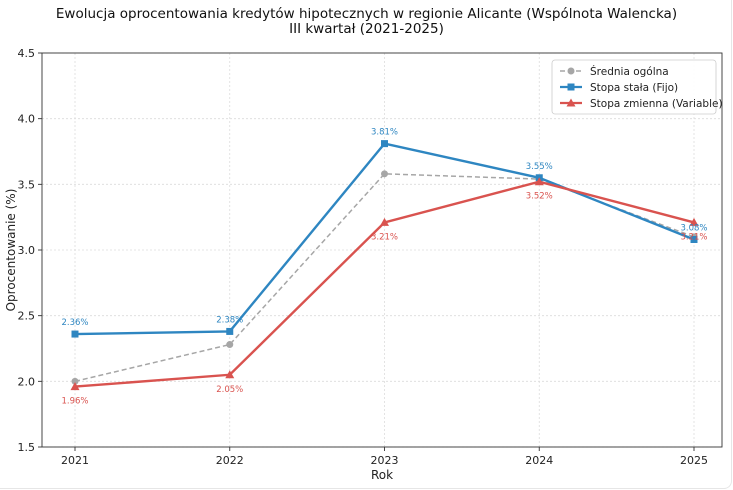 This screenshot has height=490, width=733. What do you see at coordinates (230, 460) in the screenshot?
I see `x-tick-label: 2022` at bounding box center [230, 460].